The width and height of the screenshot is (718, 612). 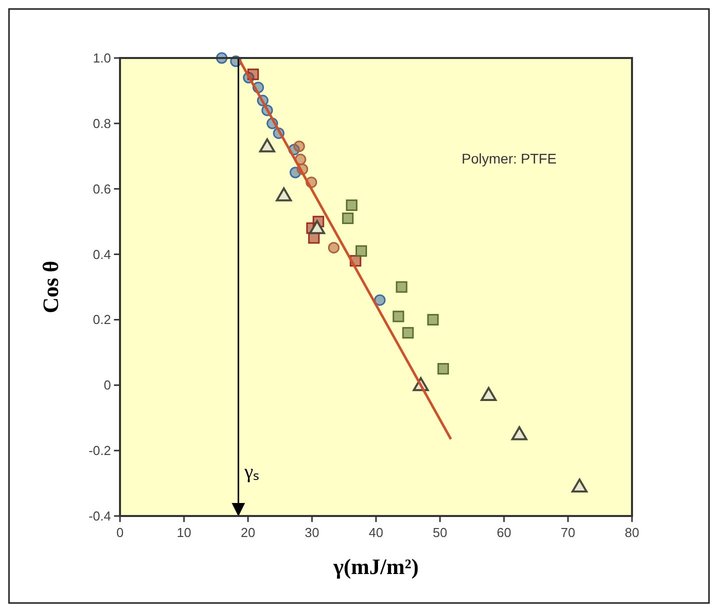 I want to click on y-tick-label: 0.8, so click(x=101, y=123).